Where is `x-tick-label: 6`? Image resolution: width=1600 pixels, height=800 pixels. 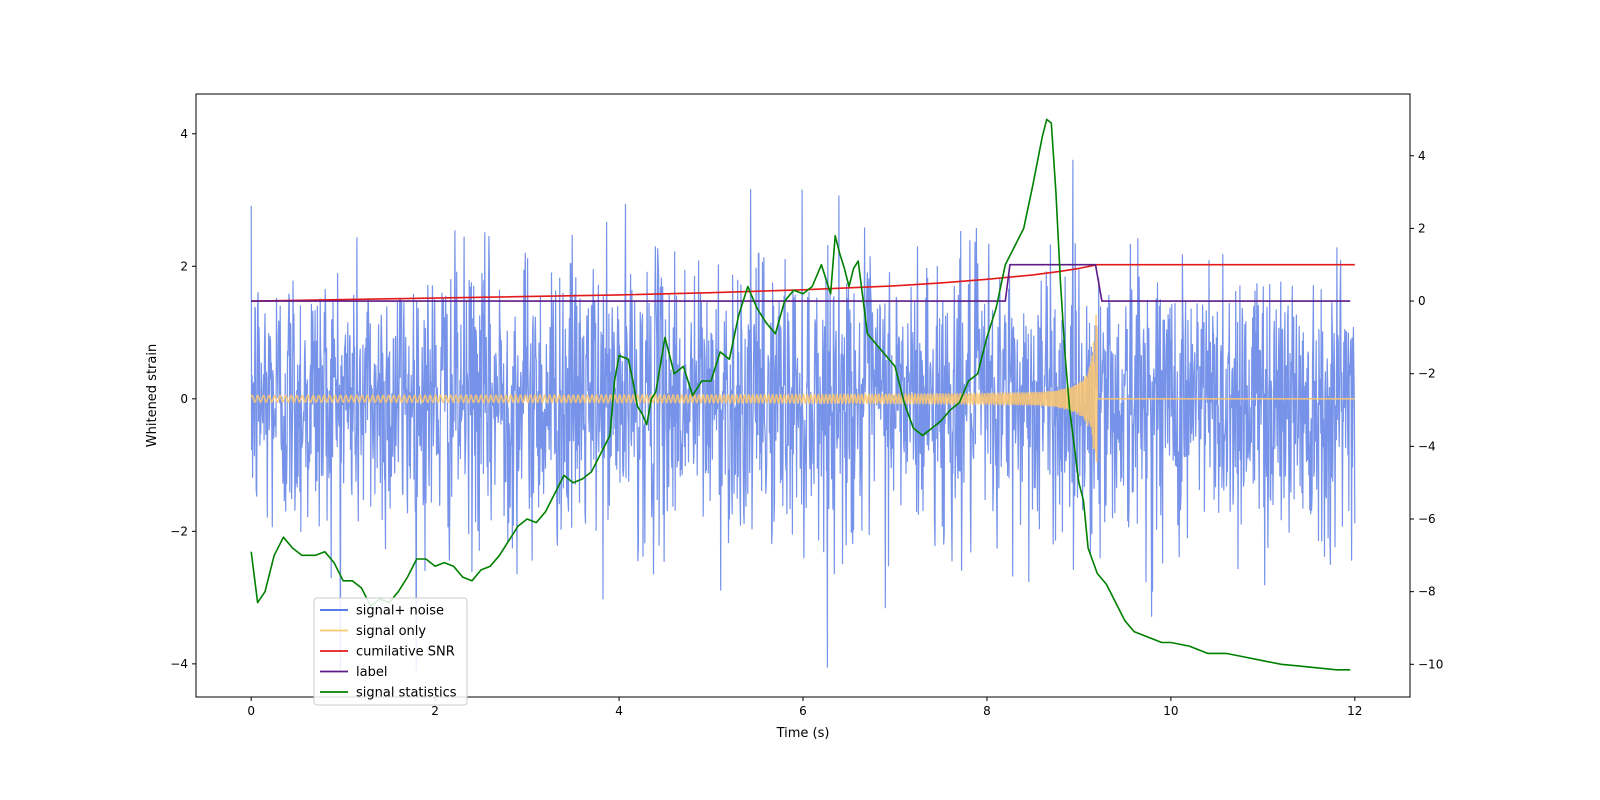
x-tick-label: 6 is located at coordinates (803, 711).